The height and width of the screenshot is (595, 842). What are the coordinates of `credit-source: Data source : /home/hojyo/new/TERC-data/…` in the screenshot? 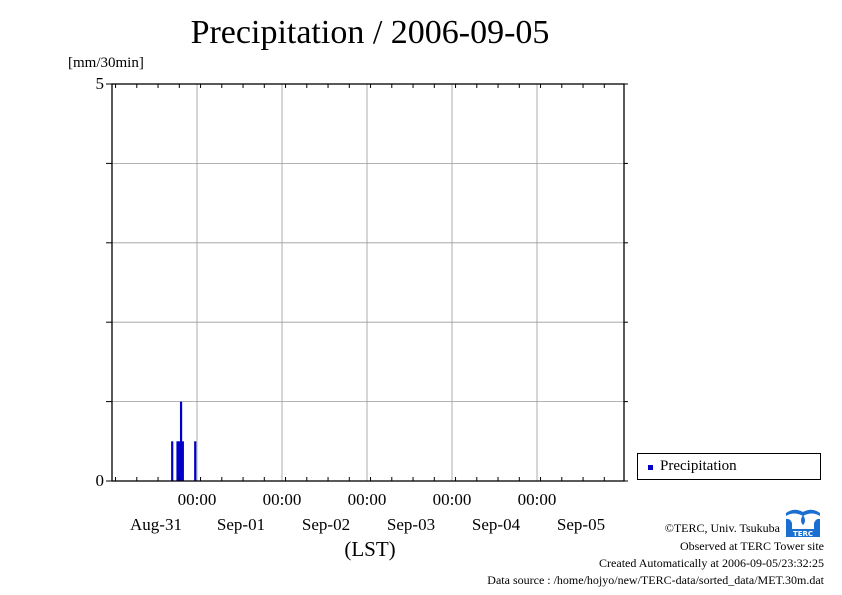 It's located at (655, 580).